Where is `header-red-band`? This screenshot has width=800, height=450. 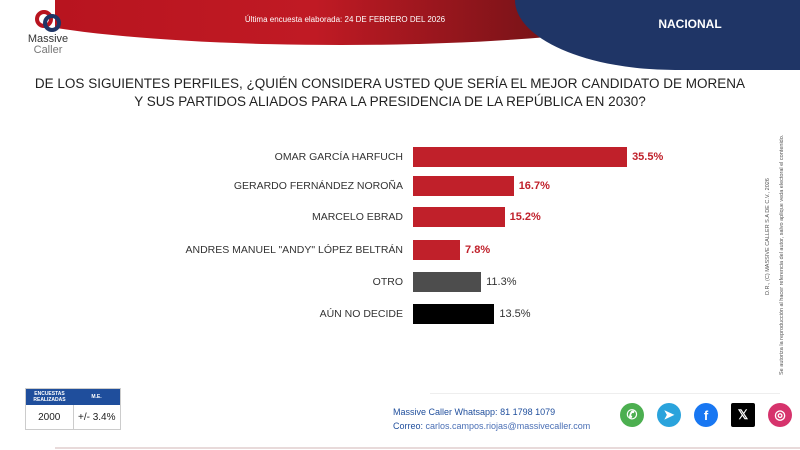
header-red-band is located at coordinates (315, 22).